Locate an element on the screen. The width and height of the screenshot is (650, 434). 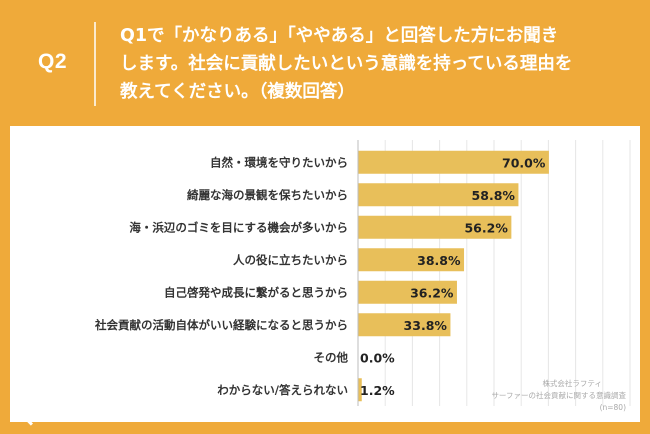
category-label: わからない/答えられない is located at coordinates (282, 390).